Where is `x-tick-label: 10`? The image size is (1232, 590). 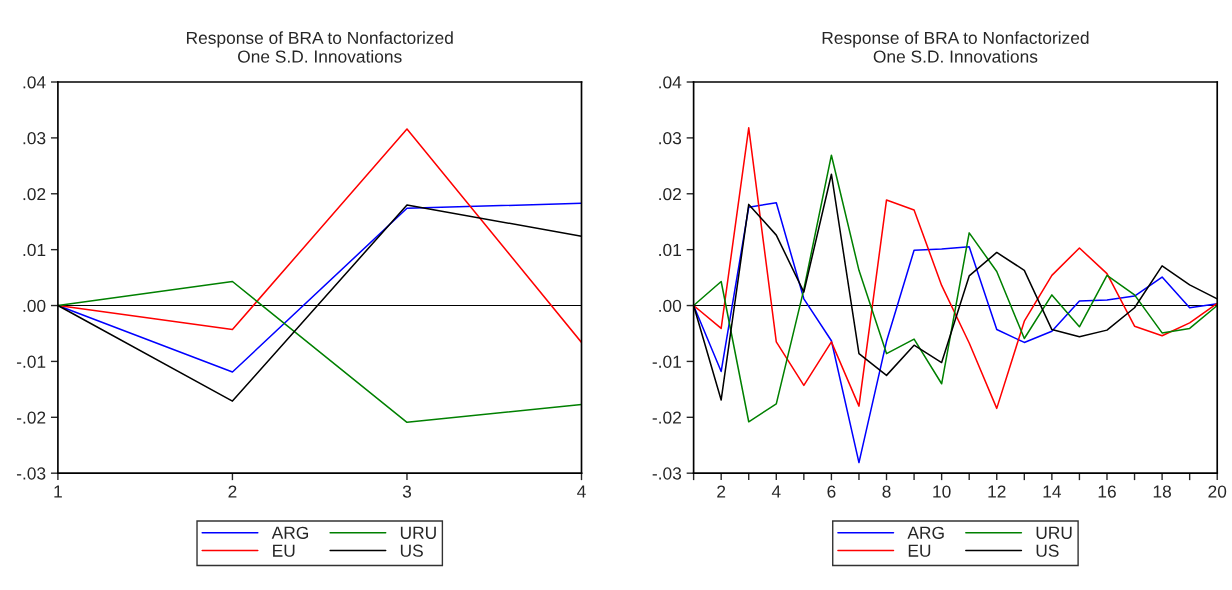 x-tick-label: 10 is located at coordinates (942, 491).